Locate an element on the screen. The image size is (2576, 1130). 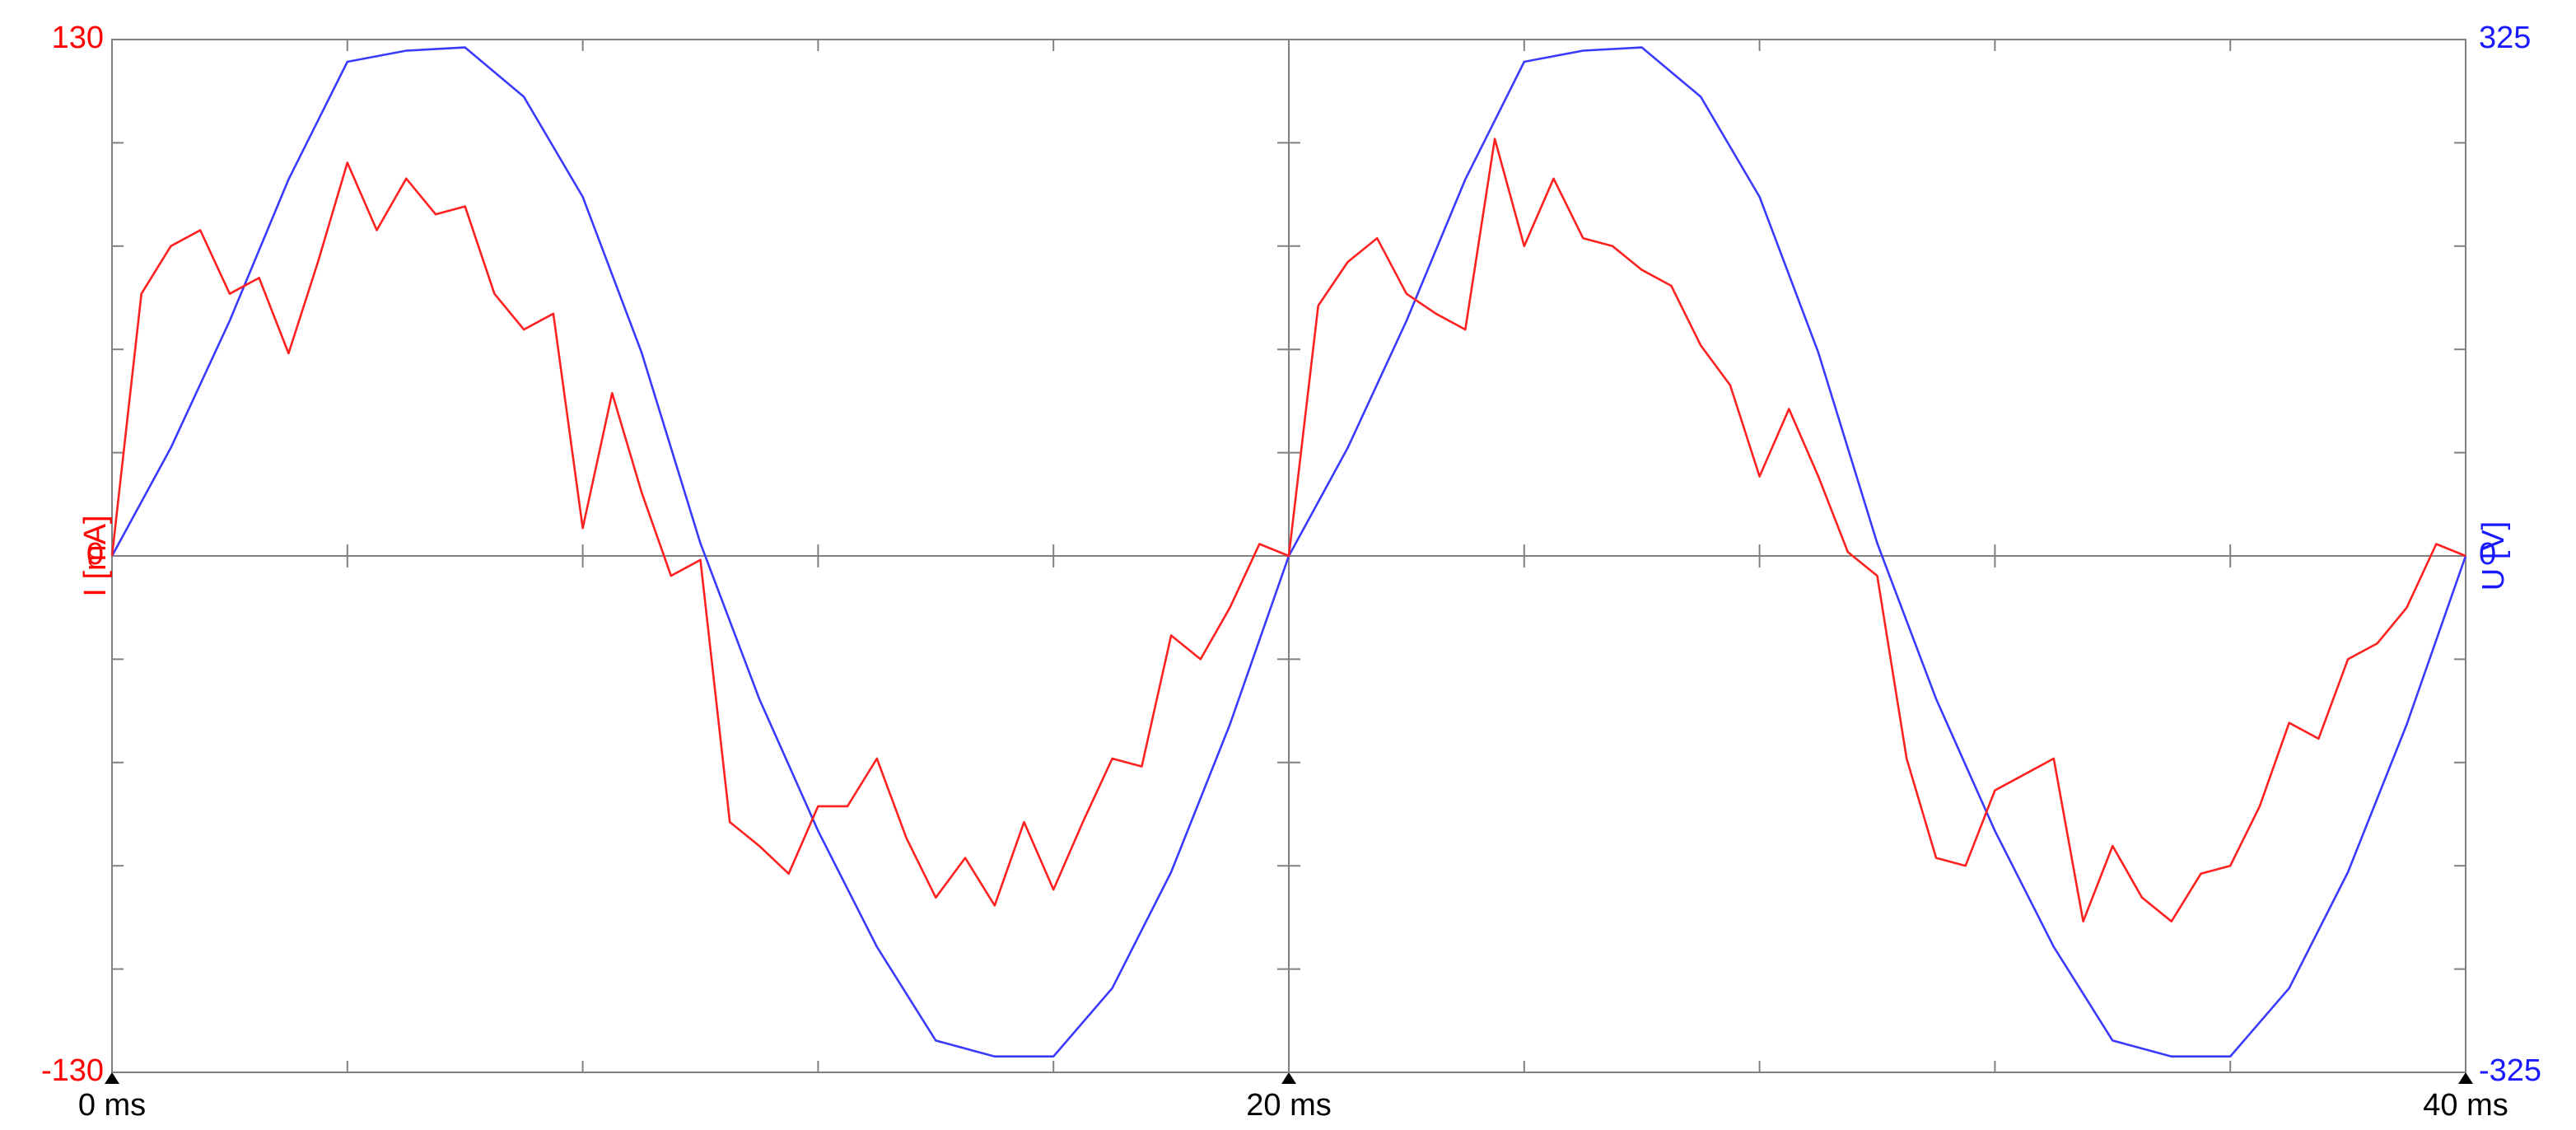
y2-tick-label: 0 is located at coordinates (2487, 555).